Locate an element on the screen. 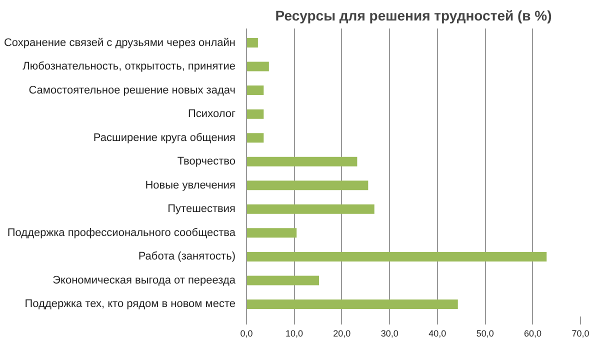  chart-title: Ресурсы для решения трудностей (в %) is located at coordinates (413, 16).